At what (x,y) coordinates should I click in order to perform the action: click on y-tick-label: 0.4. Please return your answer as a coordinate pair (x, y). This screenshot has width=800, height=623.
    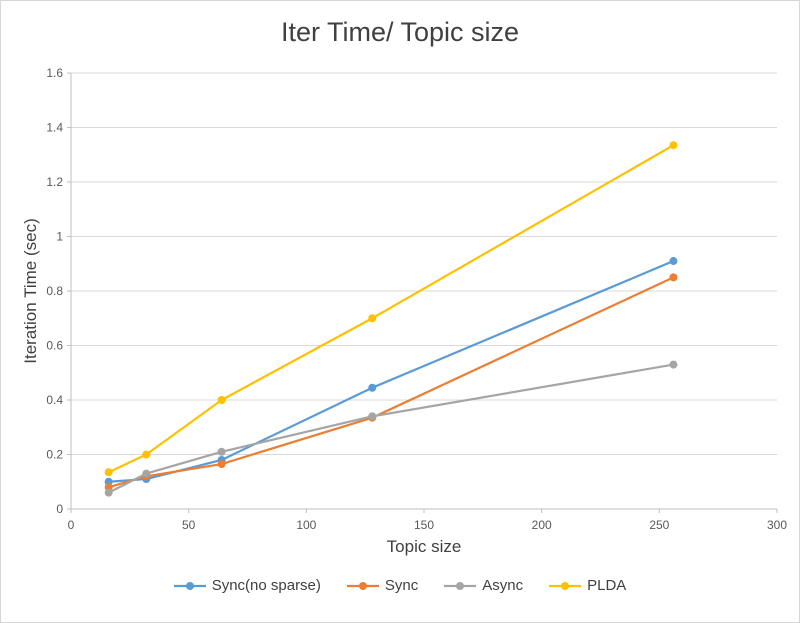
    Looking at the image, I should click on (54, 400).